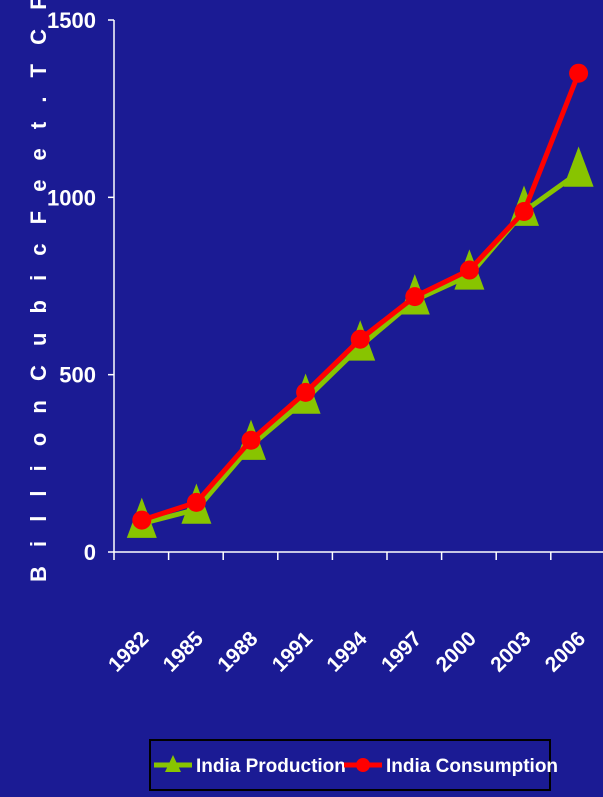  I want to click on y-tick-label: 1000, so click(71, 197).